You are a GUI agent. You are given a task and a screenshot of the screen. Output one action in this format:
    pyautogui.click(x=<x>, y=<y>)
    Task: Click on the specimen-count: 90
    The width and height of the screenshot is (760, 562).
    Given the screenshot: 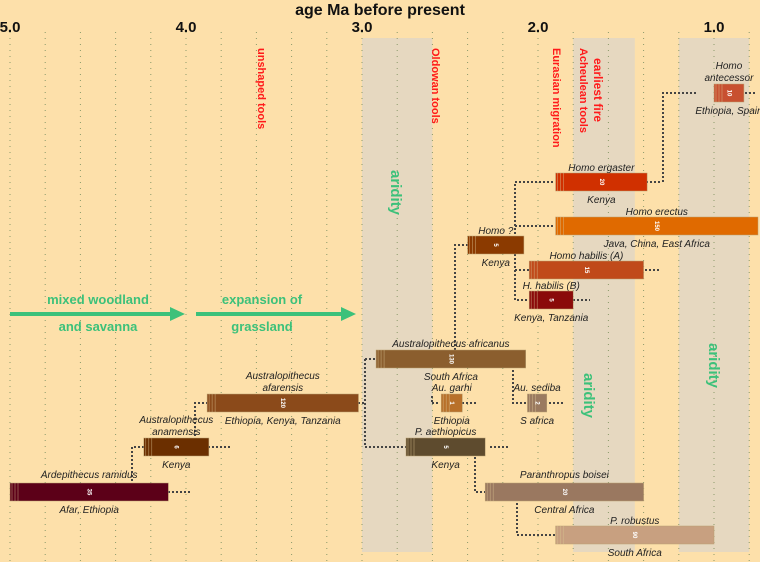 What is the action you would take?
    pyautogui.click(x=634, y=535)
    